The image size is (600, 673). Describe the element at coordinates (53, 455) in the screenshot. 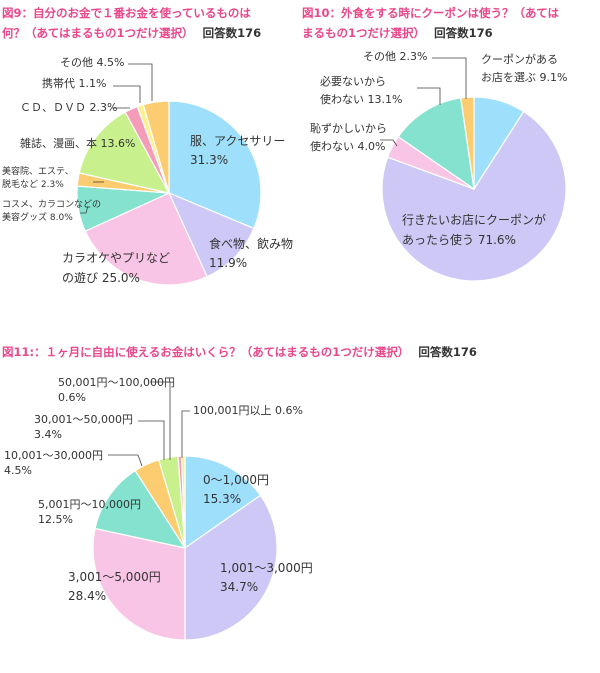

I see `fig11-label-10001-30000: 10,001〜30,000円` at that location.